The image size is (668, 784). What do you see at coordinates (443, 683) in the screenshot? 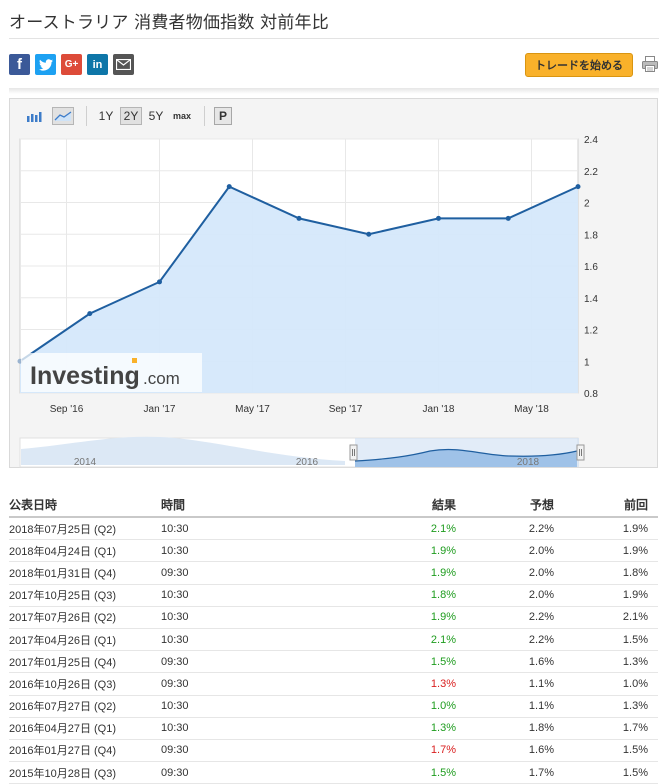
I see `cell-actual: 1.3%` at bounding box center [443, 683].